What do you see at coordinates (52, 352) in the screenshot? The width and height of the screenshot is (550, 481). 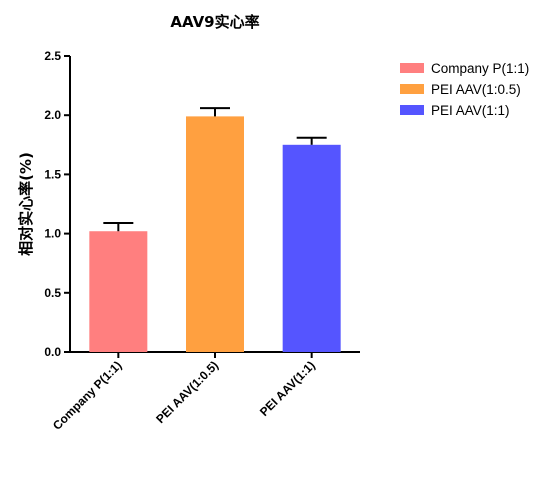 I see `y-tick-label: 0.0` at bounding box center [52, 352].